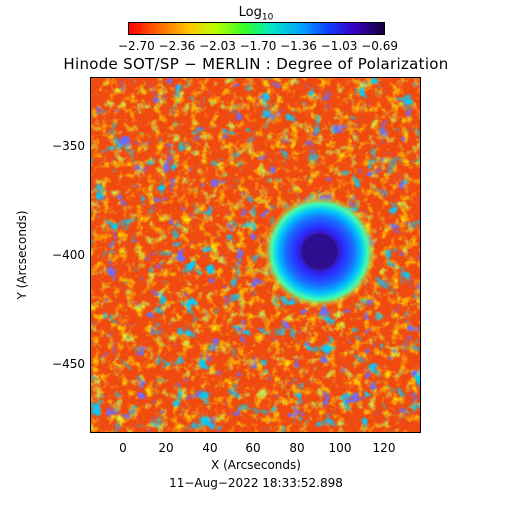  I want to click on x-tick-label: 20, so click(166, 448).